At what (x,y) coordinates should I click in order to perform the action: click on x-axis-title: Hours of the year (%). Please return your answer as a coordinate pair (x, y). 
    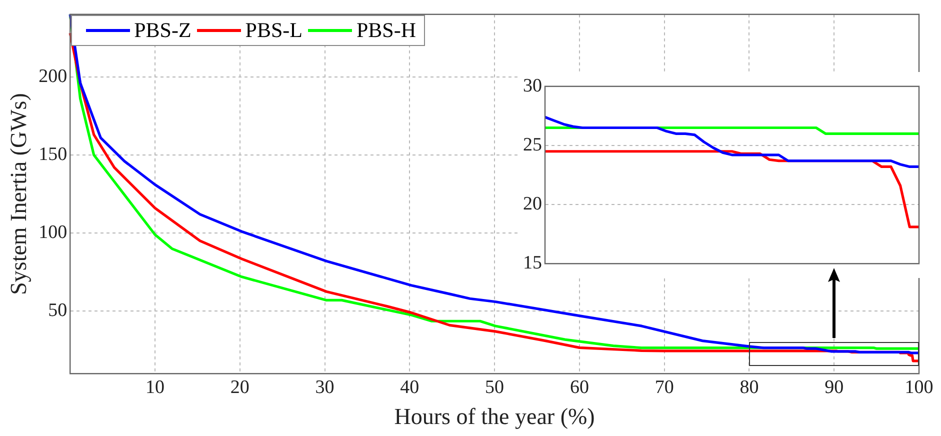
    Looking at the image, I should click on (494, 417).